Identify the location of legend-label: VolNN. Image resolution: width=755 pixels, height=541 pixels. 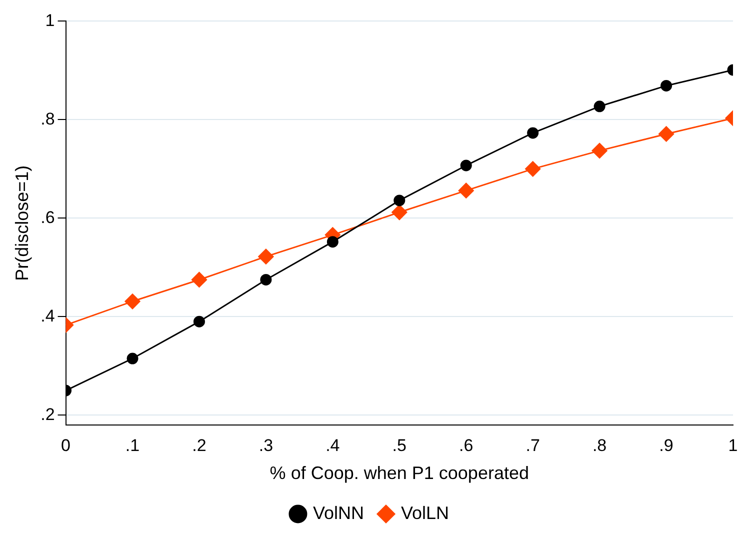
(338, 512).